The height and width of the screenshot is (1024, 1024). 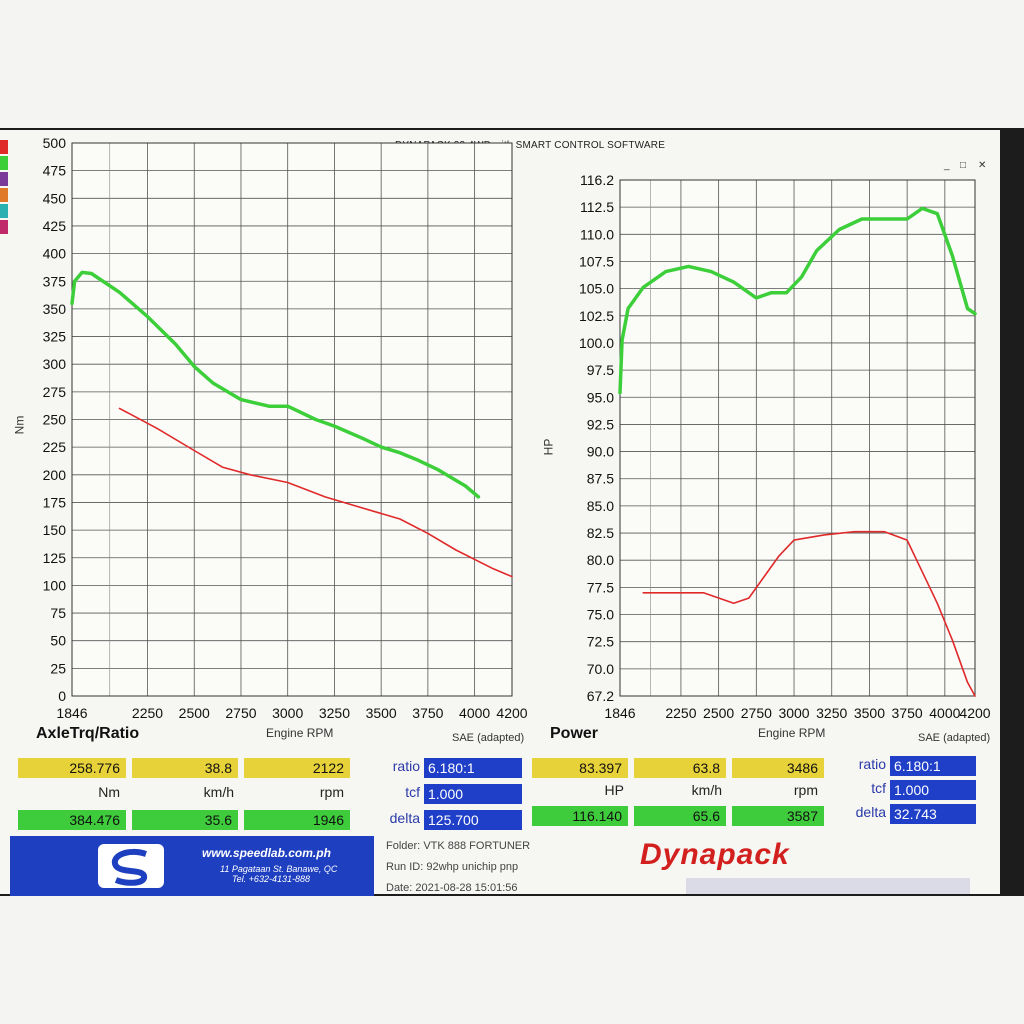 What do you see at coordinates (600, 506) in the screenshot?
I see `right-y-tick-label: 85.0` at bounding box center [600, 506].